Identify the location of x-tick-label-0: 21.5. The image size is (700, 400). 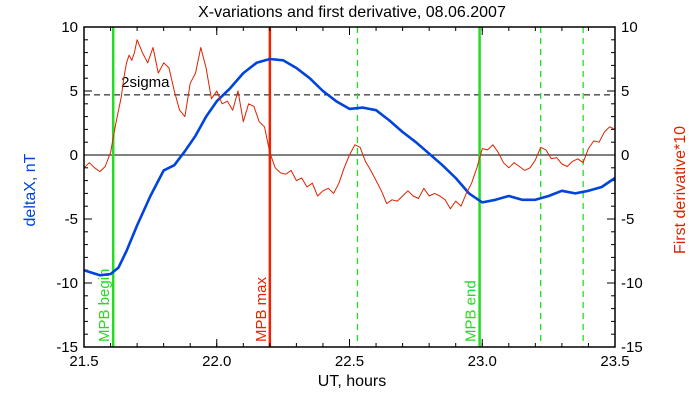
(83, 361).